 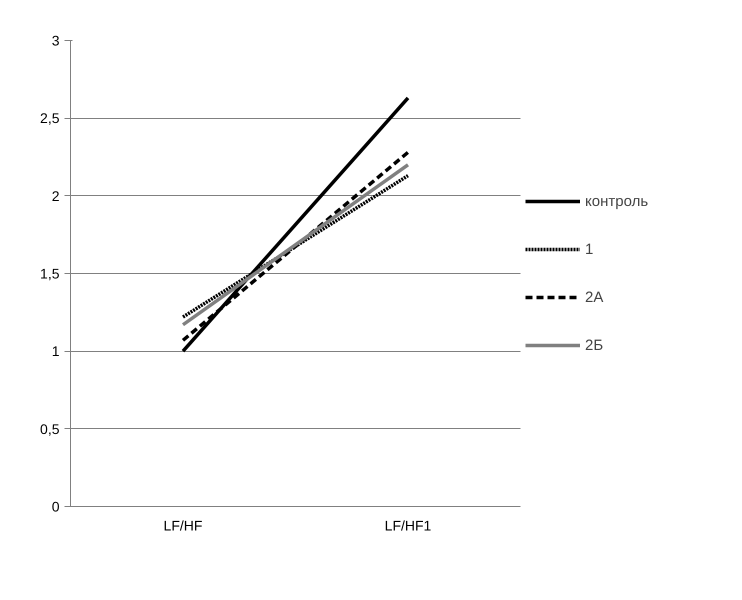 What do you see at coordinates (589, 249) in the screenshot?
I see `legend-label: 1` at bounding box center [589, 249].